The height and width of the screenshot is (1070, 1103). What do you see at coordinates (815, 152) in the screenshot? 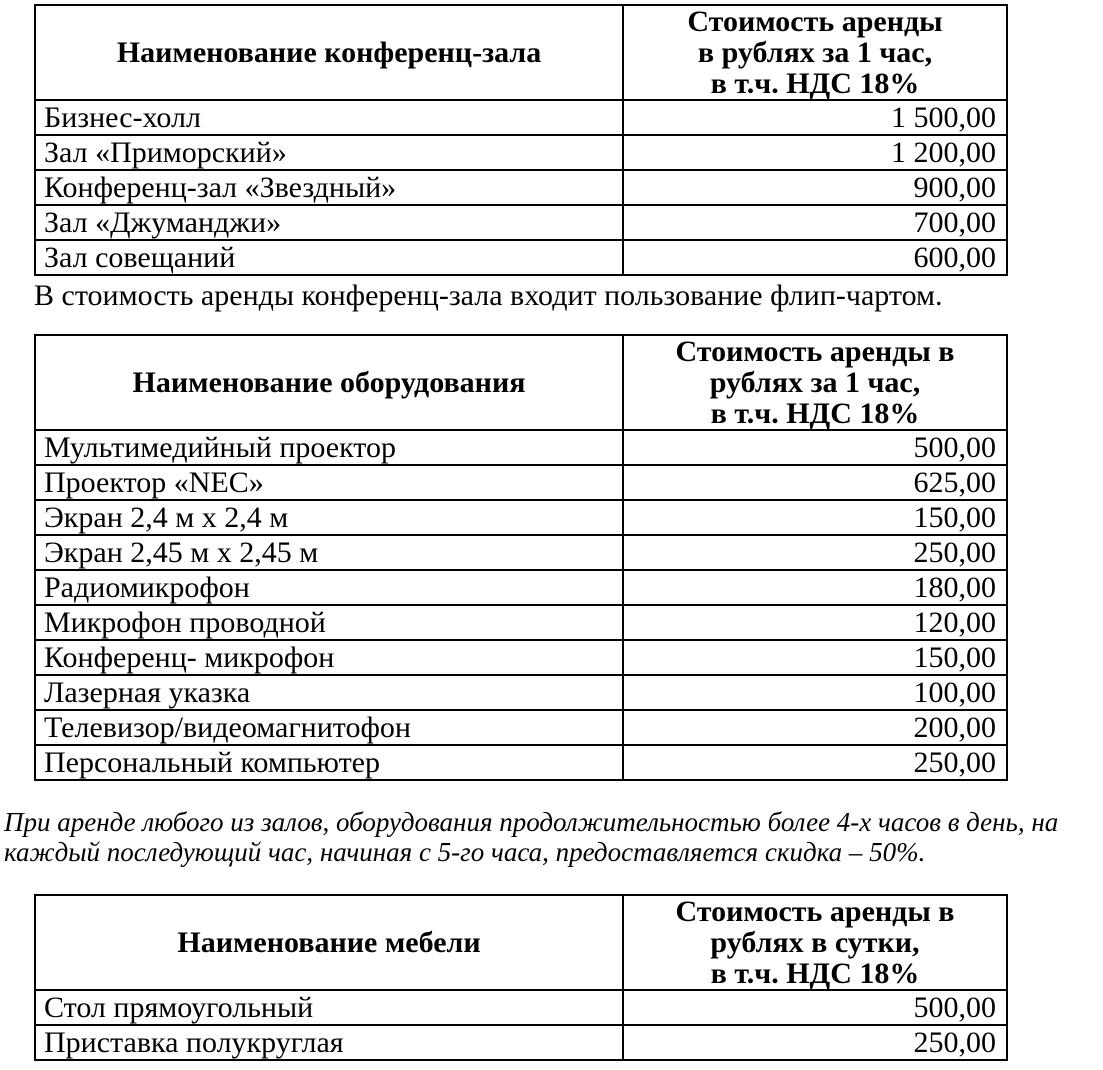
I see `item-price-cell: 1 200,00` at bounding box center [815, 152].